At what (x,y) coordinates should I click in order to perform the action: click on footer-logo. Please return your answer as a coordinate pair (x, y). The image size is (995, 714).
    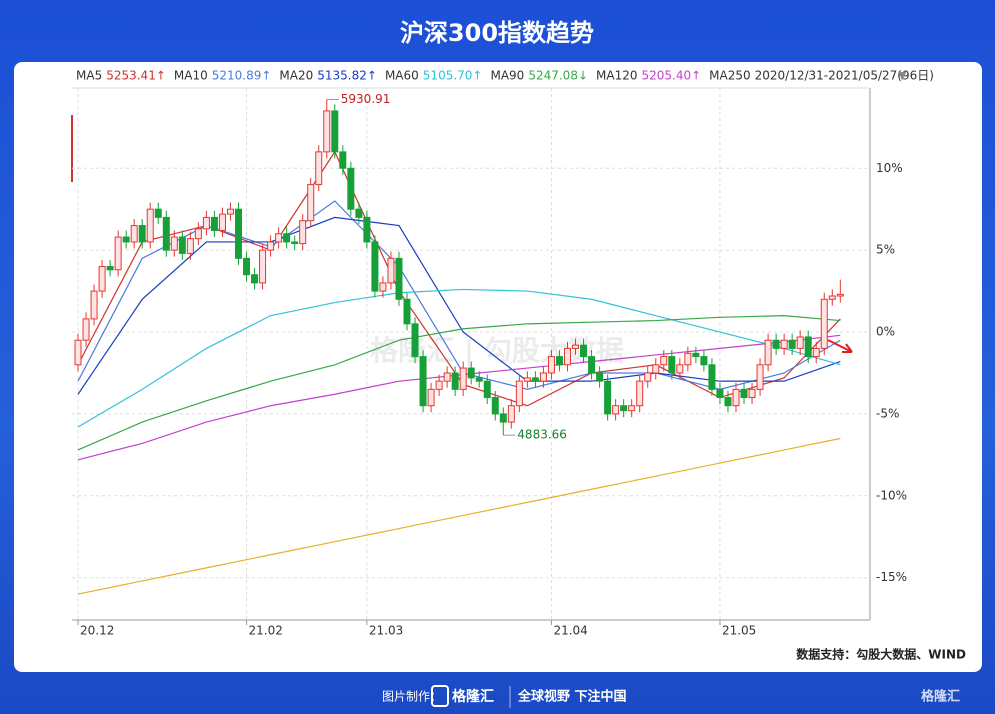
    Looking at the image, I should click on (440, 696).